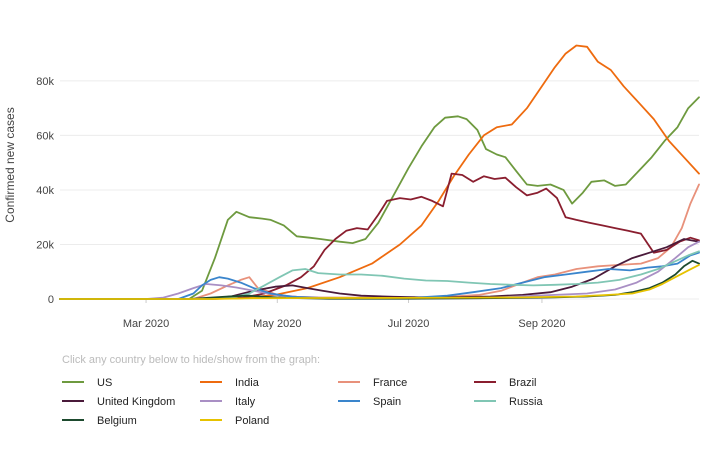 Image resolution: width=720 pixels, height=450 pixels. Describe the element at coordinates (234, 421) in the screenshot. I see `legend-item-poland: Poland` at that location.